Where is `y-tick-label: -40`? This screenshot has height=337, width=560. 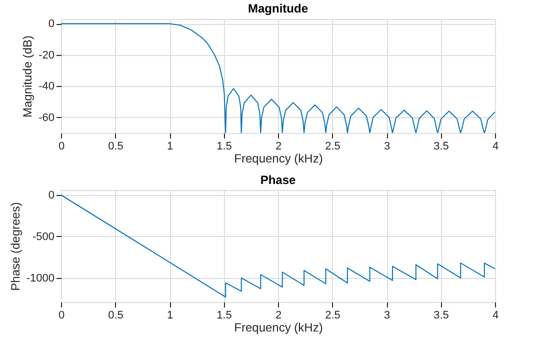 y-tick-label: -40 is located at coordinates (46, 86).